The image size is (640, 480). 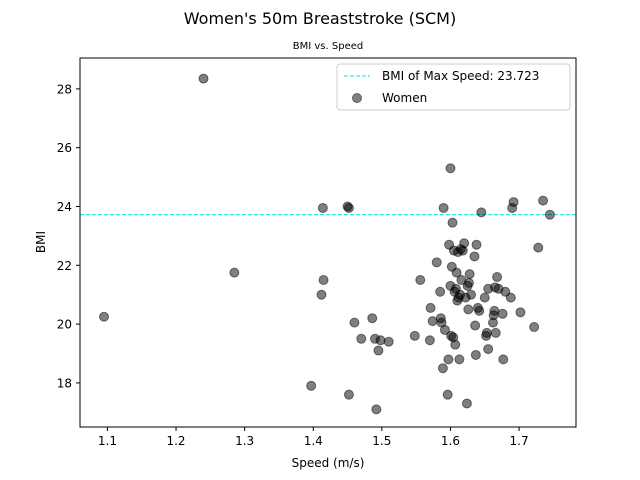 I want to click on y-tick-label: 18, so click(x=64, y=383).